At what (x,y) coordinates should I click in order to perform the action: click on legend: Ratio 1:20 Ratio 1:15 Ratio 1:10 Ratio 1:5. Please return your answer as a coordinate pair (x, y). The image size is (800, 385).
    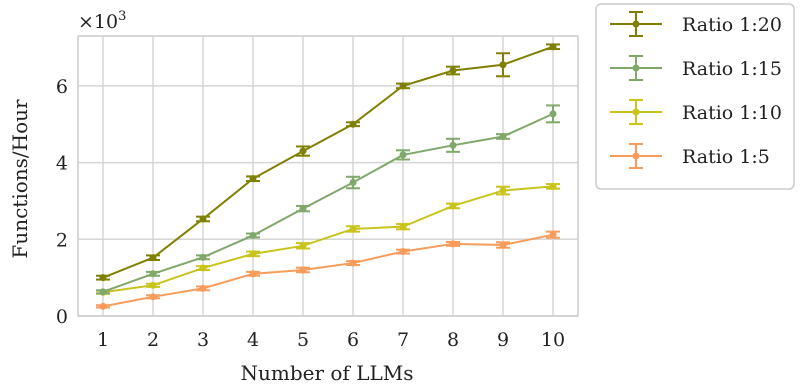
    Looking at the image, I should click on (695, 96).